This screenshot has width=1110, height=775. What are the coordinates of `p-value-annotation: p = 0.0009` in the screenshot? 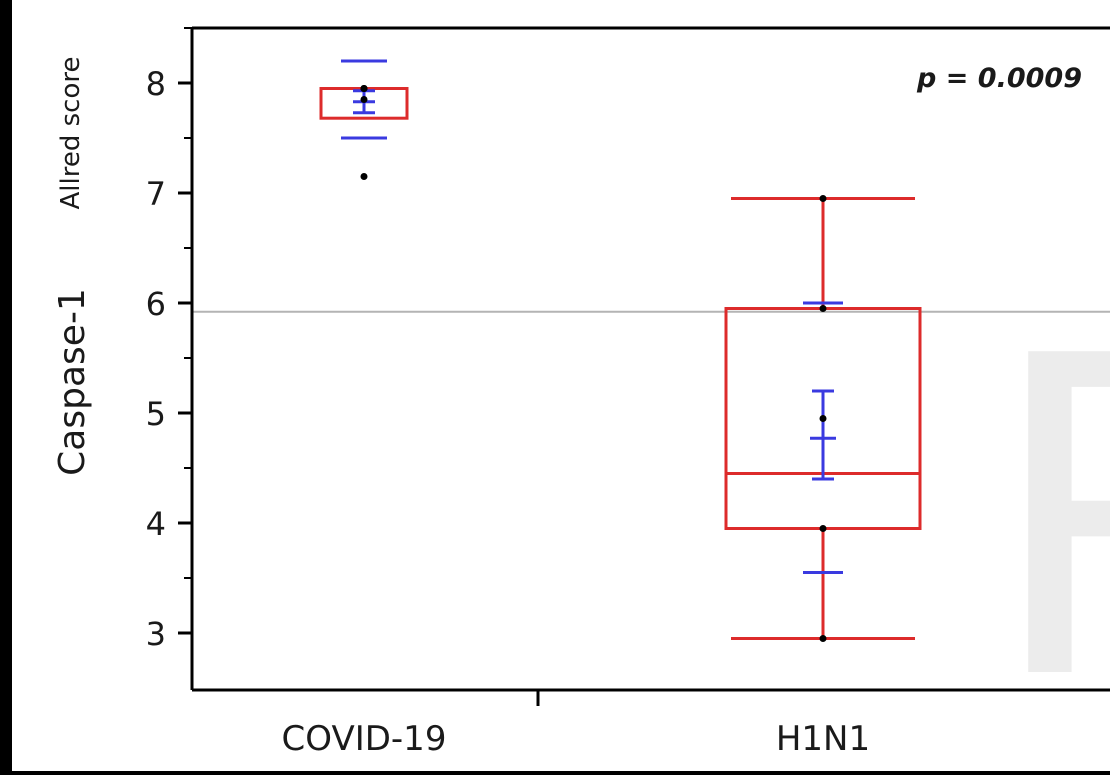 It's located at (999, 78).